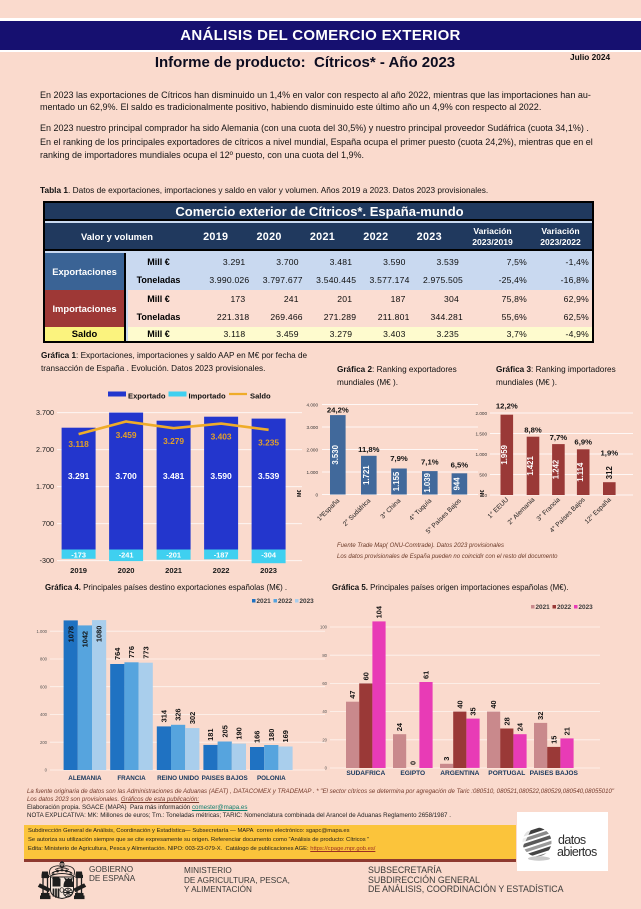 This screenshot has height=909, width=641. I want to click on svg-text: 15, so click(553, 740).